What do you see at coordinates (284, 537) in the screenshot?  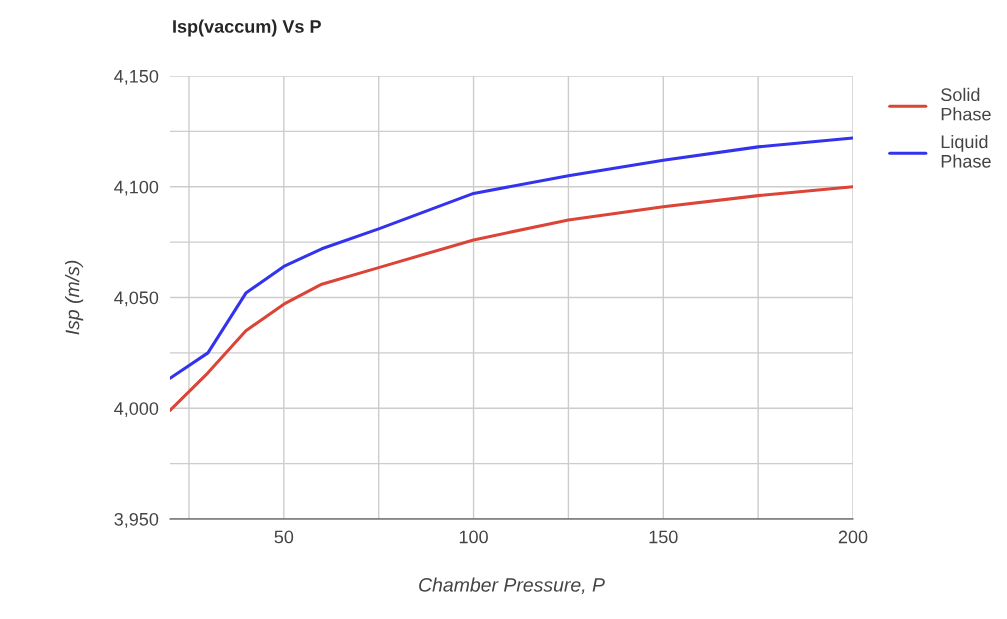 I see `x-tick-label: 50` at bounding box center [284, 537].